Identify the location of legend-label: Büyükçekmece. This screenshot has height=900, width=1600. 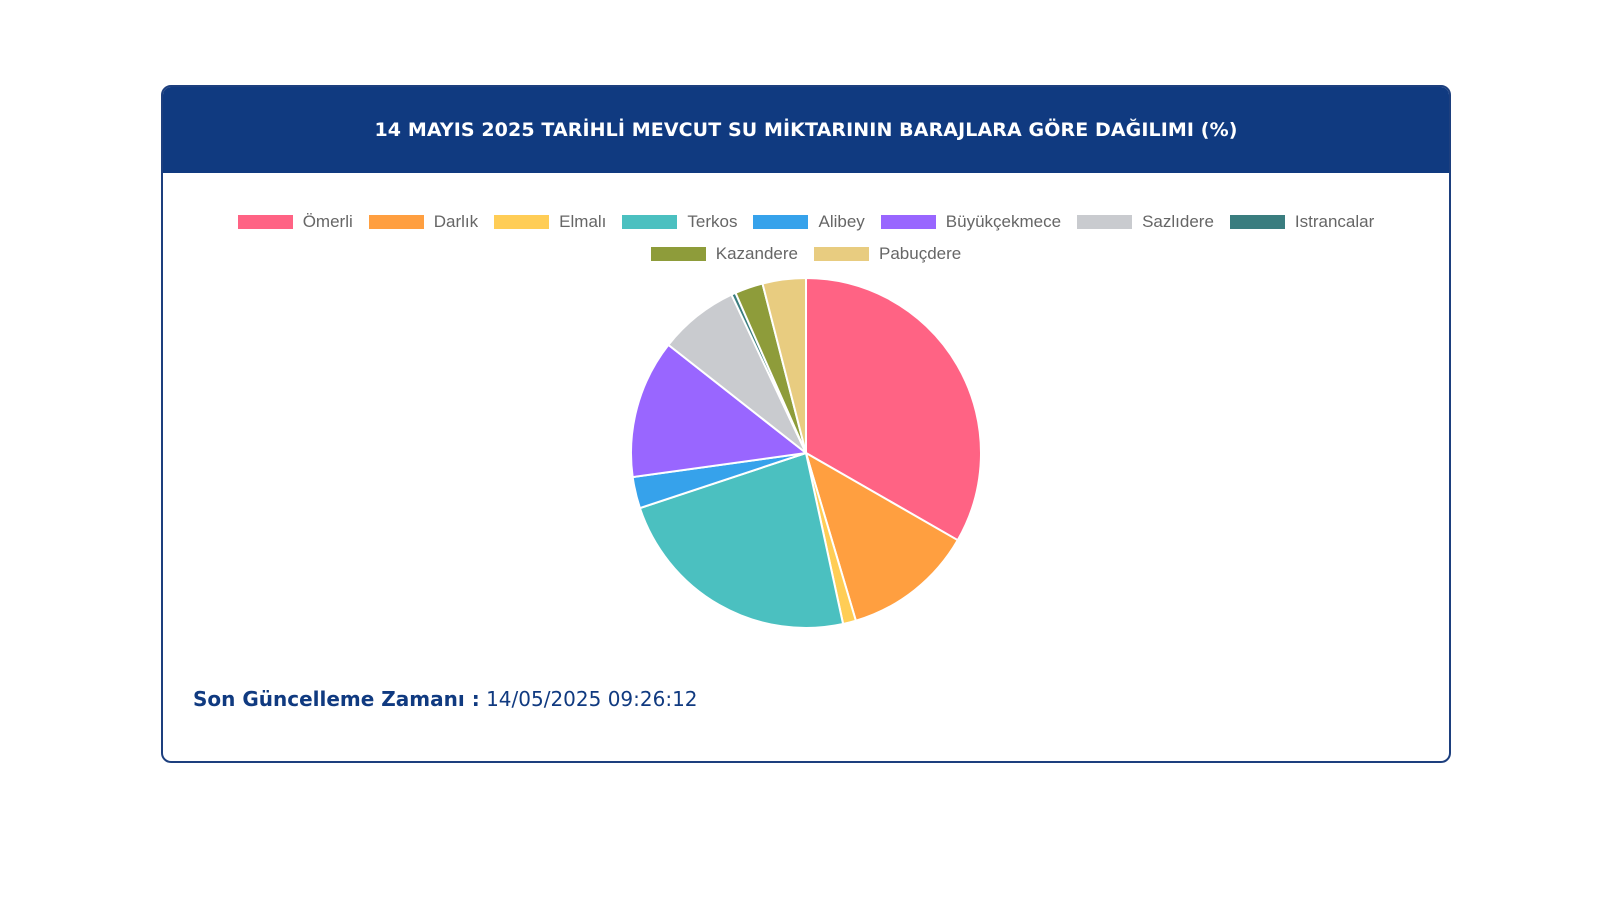
(1003, 221).